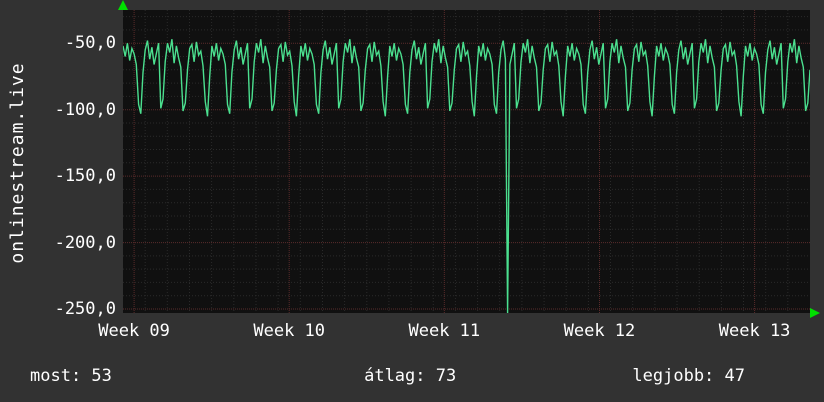 This screenshot has width=824, height=402. I want to click on x-axis-label: Week 09, so click(134, 331).